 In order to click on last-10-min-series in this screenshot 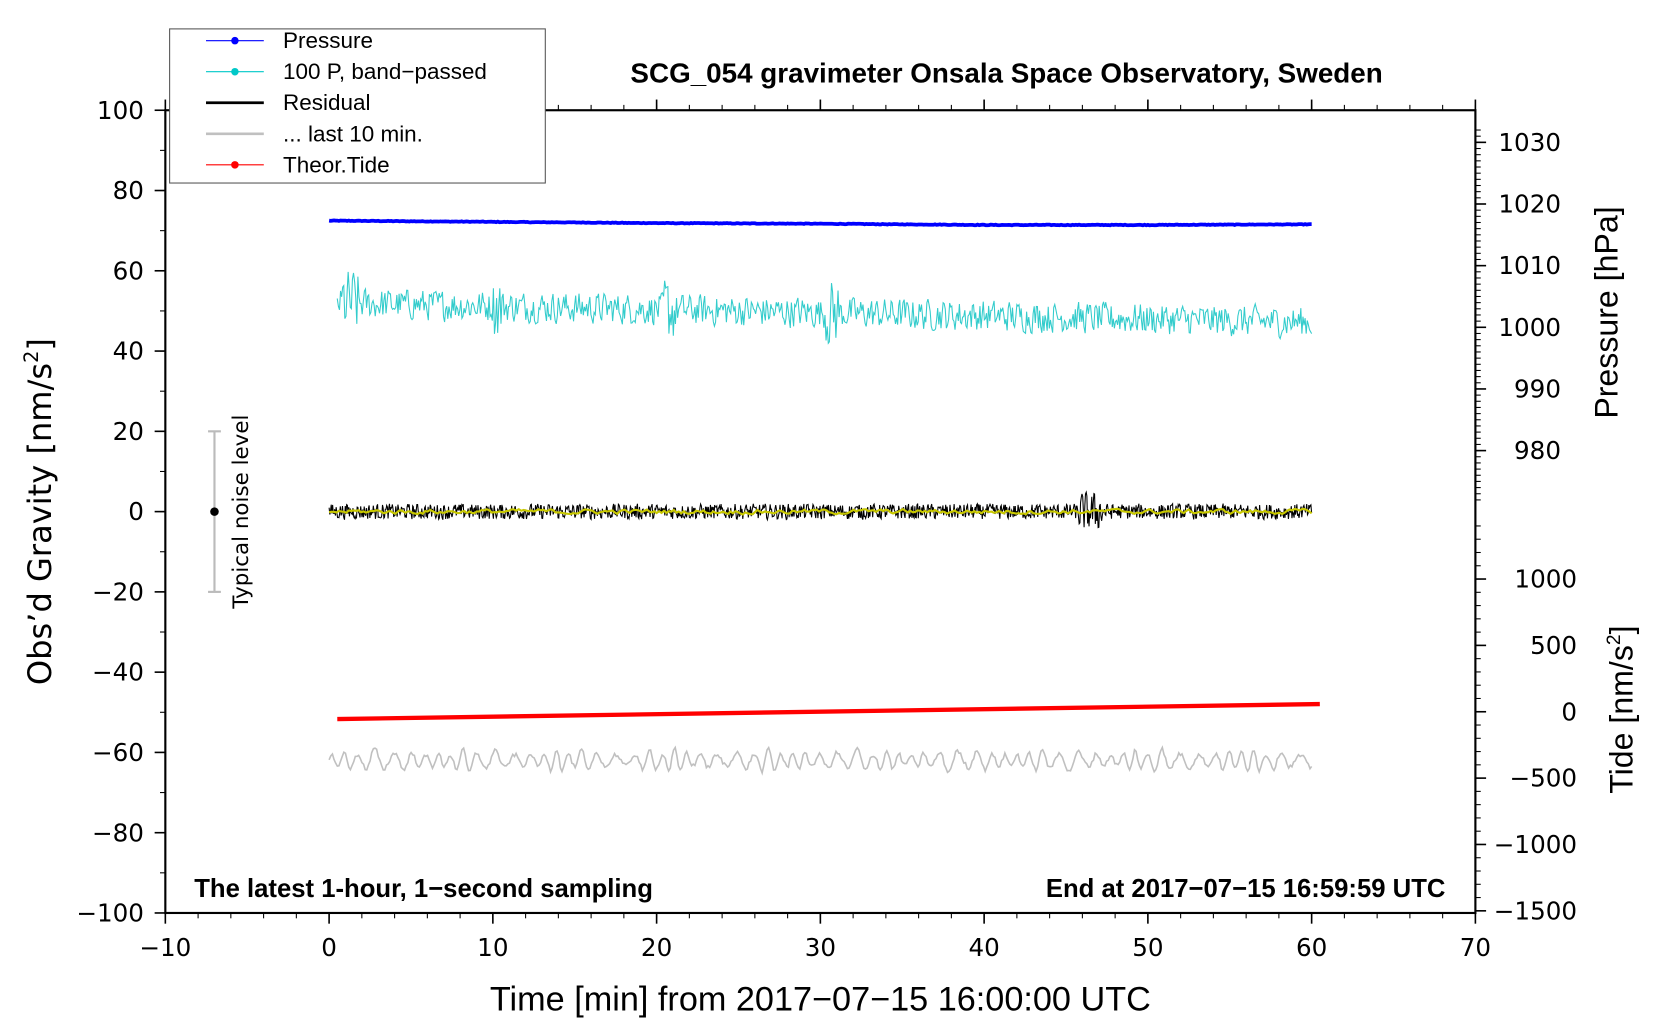, I will do `click(820, 760)`.